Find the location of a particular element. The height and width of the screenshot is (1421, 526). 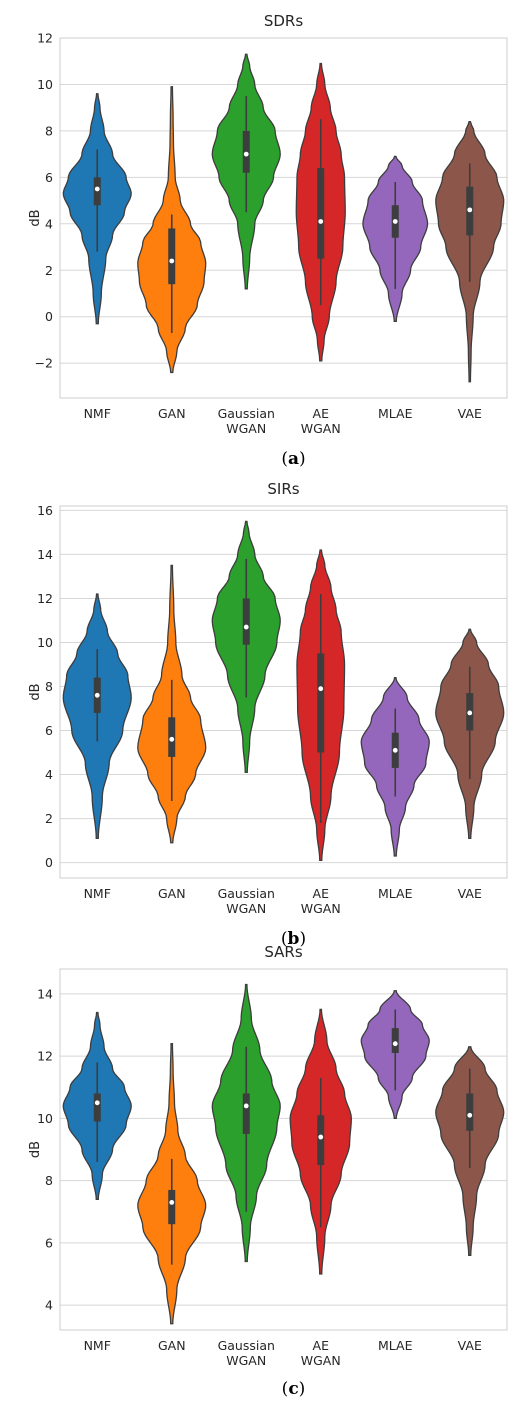

panel-caption: (a) is located at coordinates (293, 459).